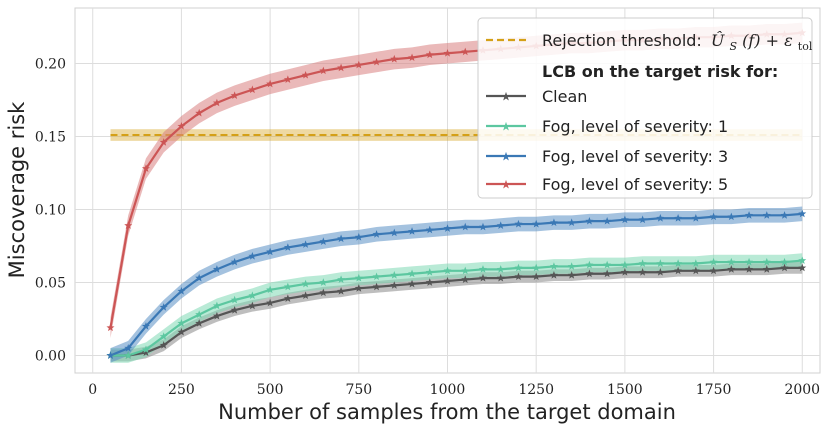 The width and height of the screenshot is (830, 433). What do you see at coordinates (92, 390) in the screenshot?
I see `x-tick-label: 0` at bounding box center [92, 390].